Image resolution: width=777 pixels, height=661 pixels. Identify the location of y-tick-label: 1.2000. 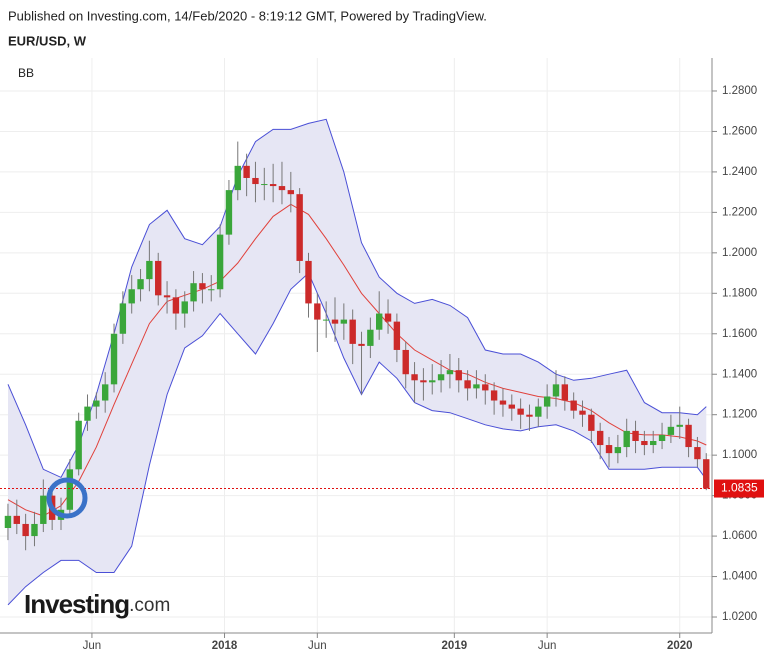
(739, 253).